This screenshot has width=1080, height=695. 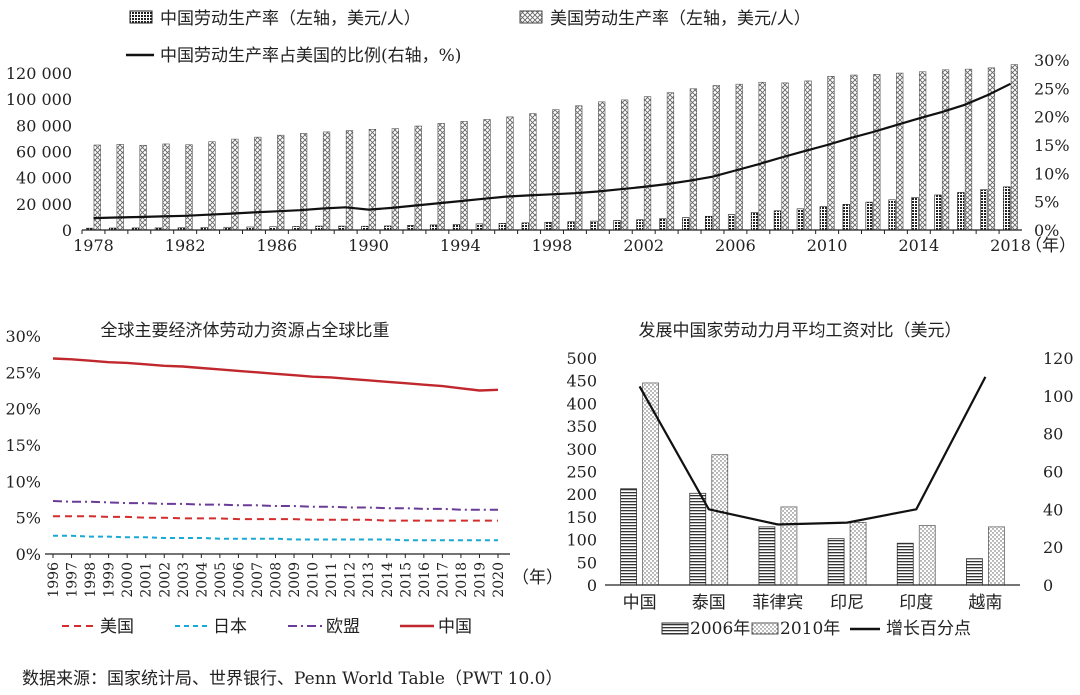 I want to click on c2-x-tick-label: 2003, so click(x=184, y=580).